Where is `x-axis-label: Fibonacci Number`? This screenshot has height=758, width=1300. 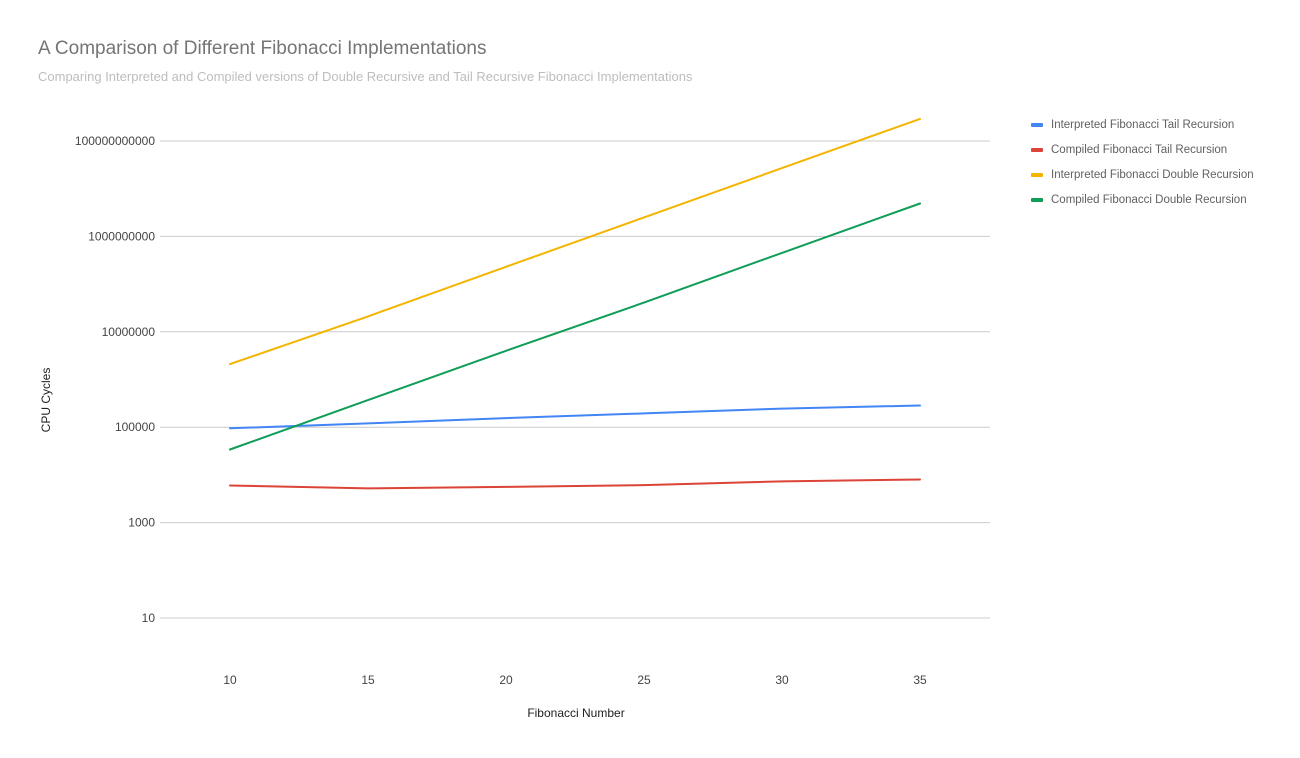 x-axis-label: Fibonacci Number is located at coordinates (575, 713).